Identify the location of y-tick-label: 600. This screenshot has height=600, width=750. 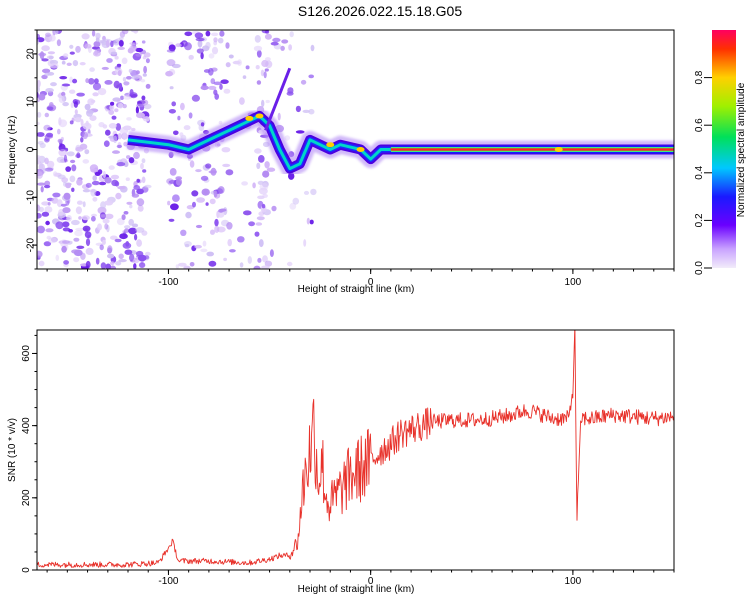
(26, 353).